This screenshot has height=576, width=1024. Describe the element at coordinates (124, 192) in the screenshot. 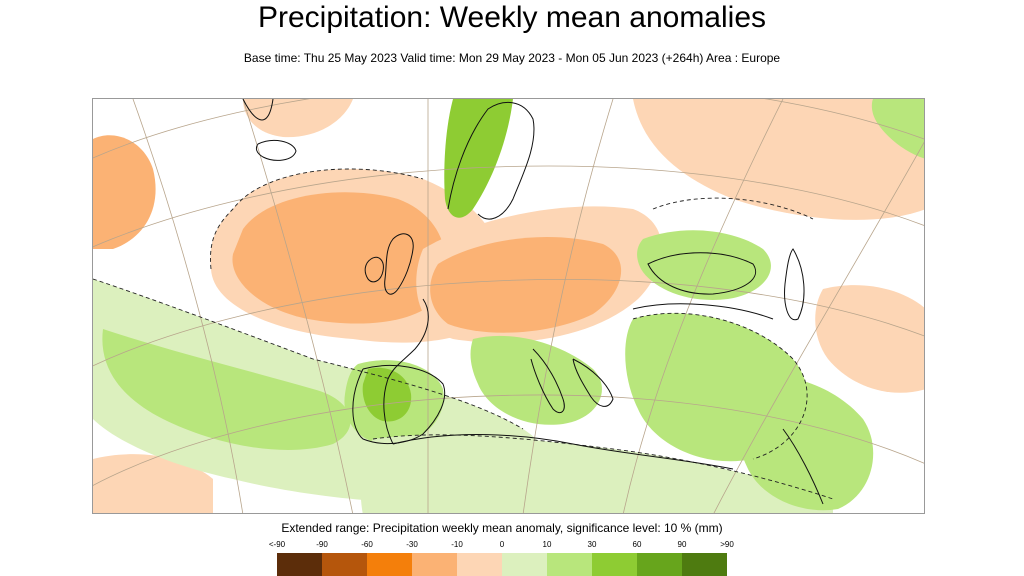

I see `dry-region-west-atlantic` at that location.